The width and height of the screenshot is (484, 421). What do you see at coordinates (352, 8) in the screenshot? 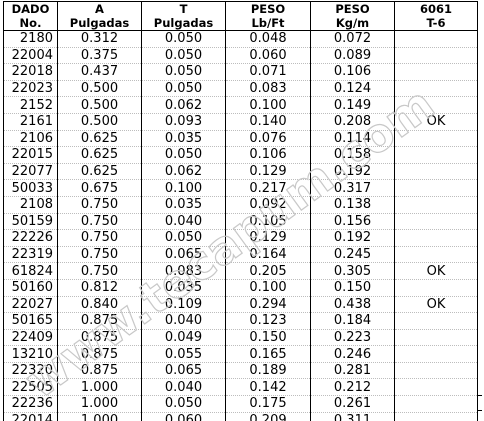
I see `header-peso-kgm: PESO` at bounding box center [352, 8].